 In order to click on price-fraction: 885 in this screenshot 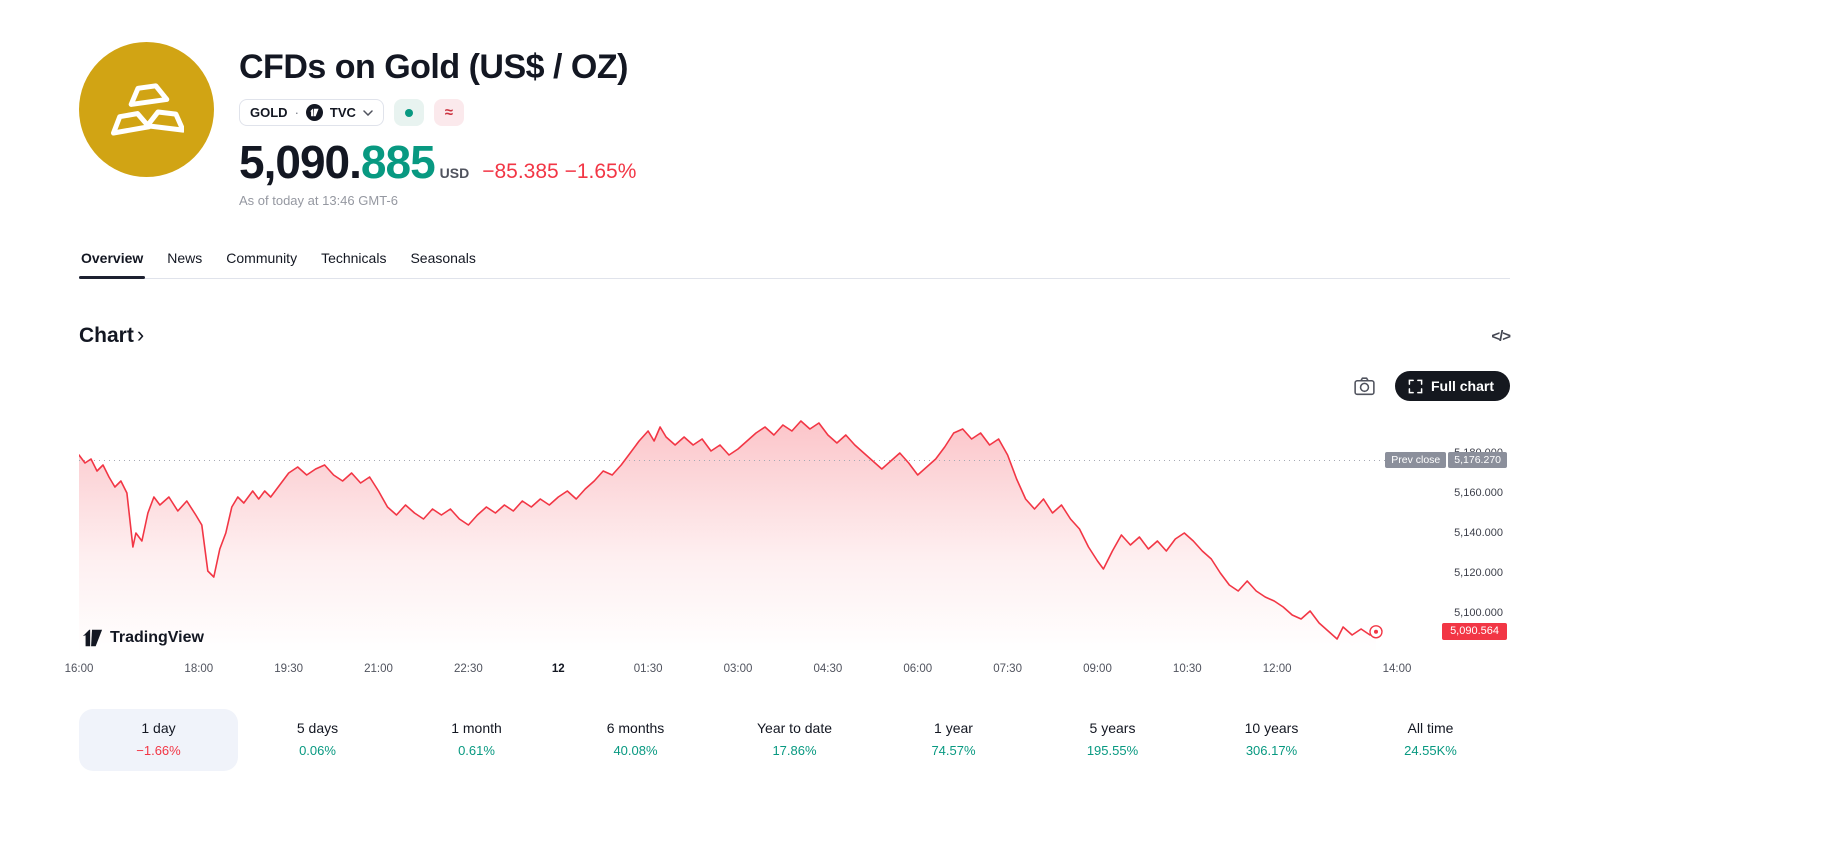, I will do `click(398, 162)`.